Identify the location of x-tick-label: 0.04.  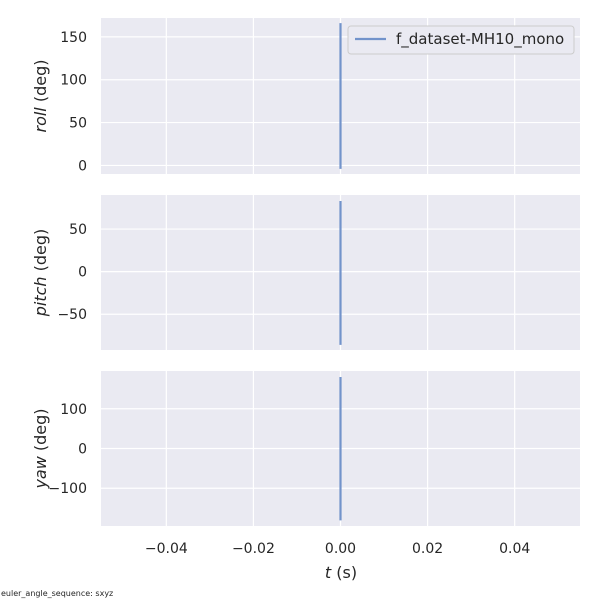
(514, 549).